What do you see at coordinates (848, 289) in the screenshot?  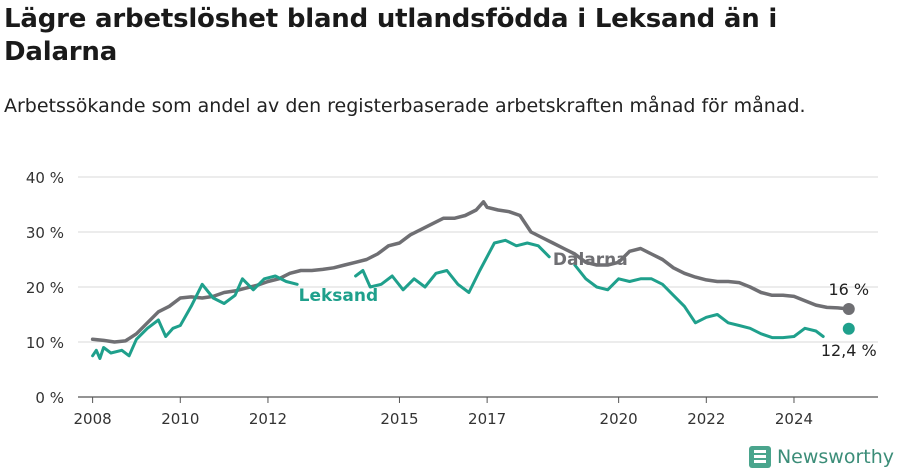 I see `end-value-dalarna: 16 %` at bounding box center [848, 289].